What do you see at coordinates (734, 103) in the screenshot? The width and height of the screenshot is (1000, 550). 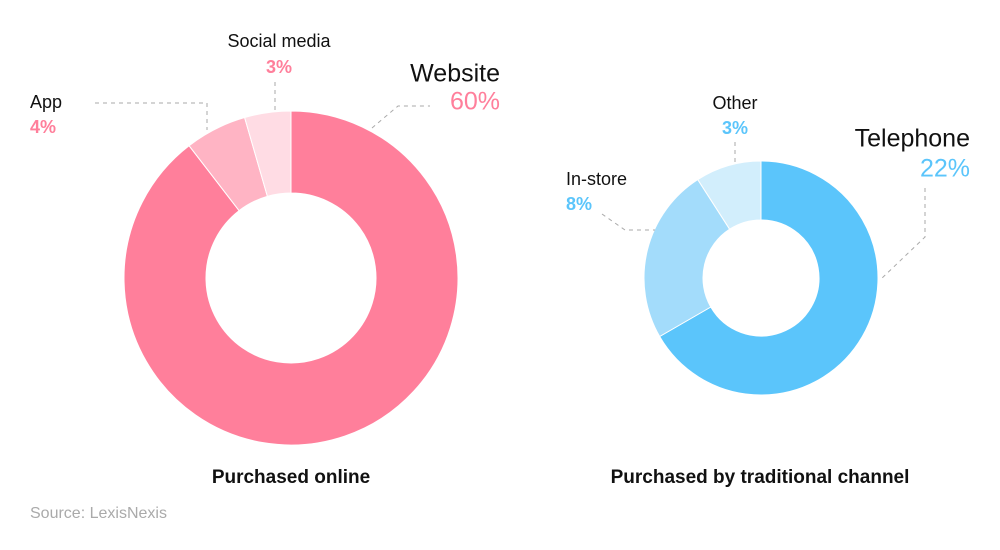 I see `slice-label: Other` at bounding box center [734, 103].